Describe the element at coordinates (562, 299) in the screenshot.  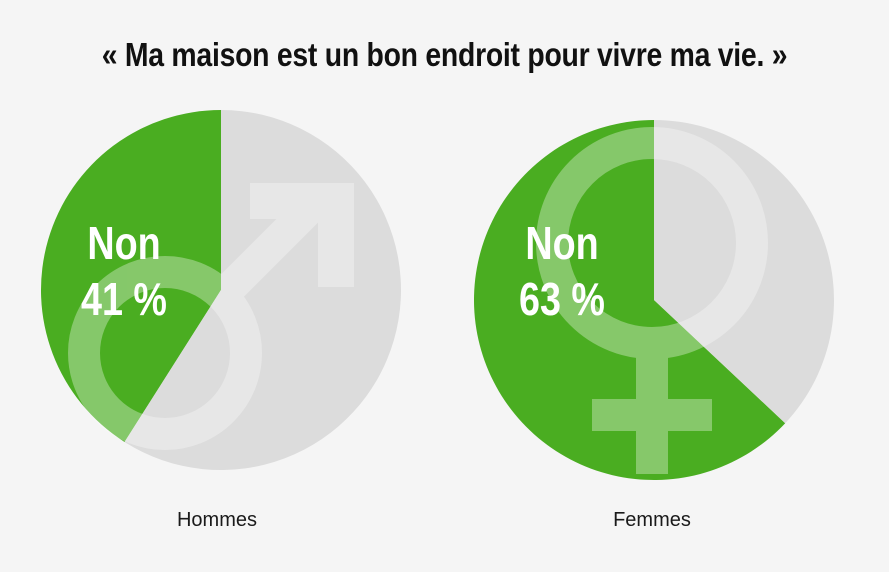
I see `slice-value: 63 %` at that location.